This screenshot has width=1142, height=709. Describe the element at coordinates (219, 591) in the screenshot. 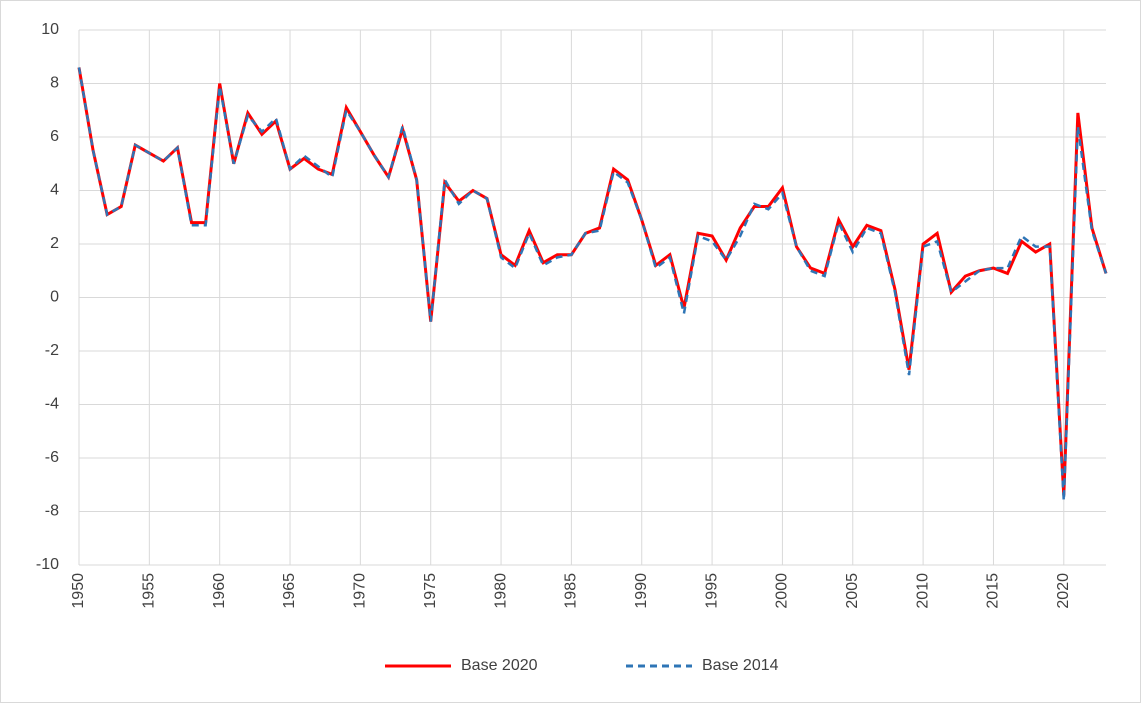

I see `x-tick-label: 1960` at that location.